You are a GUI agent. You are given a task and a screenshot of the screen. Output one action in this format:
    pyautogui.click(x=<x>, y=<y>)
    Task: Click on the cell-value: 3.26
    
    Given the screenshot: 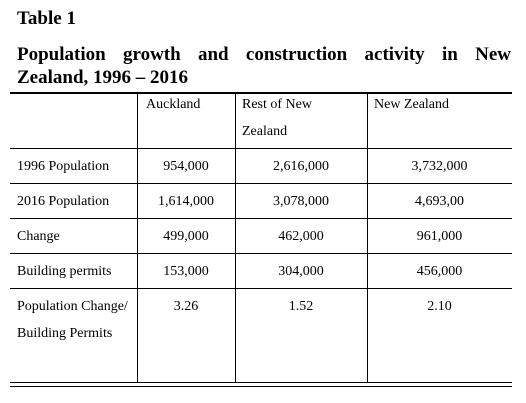 What is the action you would take?
    pyautogui.click(x=186, y=306)
    